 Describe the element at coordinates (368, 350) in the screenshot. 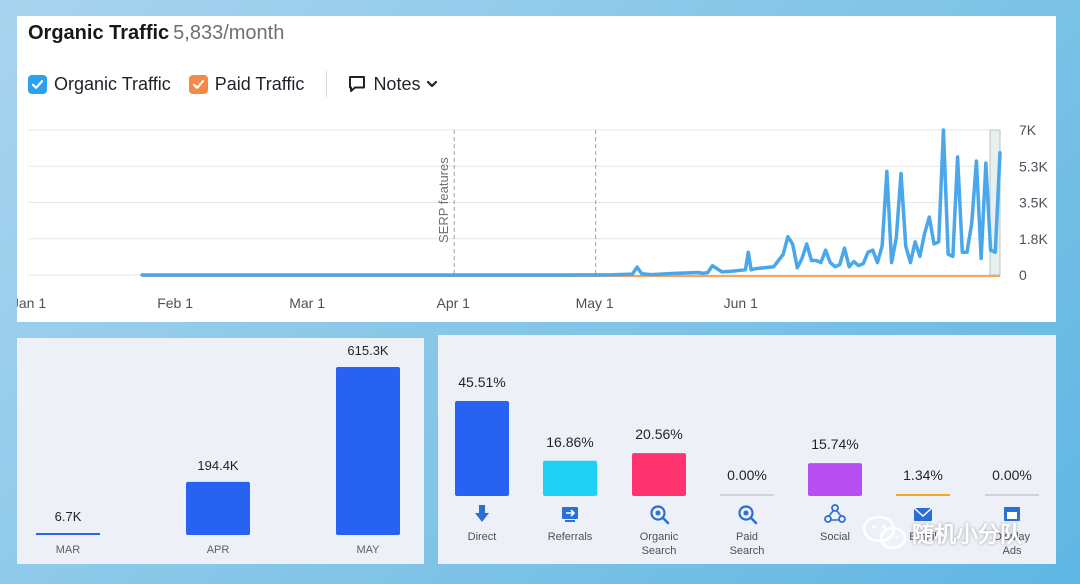

I see `monthly-bar-value: 615.3K` at that location.